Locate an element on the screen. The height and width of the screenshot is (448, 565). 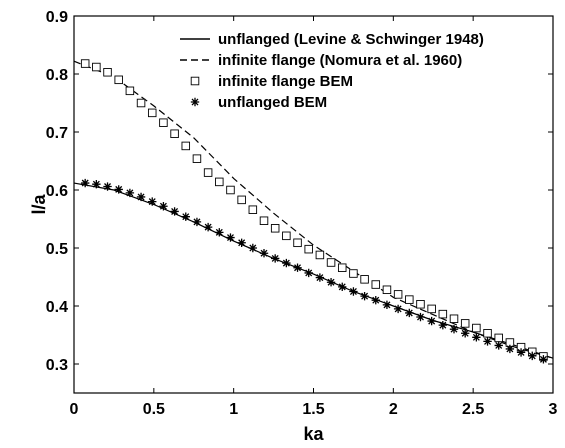
legend-square-sample is located at coordinates (195, 81).